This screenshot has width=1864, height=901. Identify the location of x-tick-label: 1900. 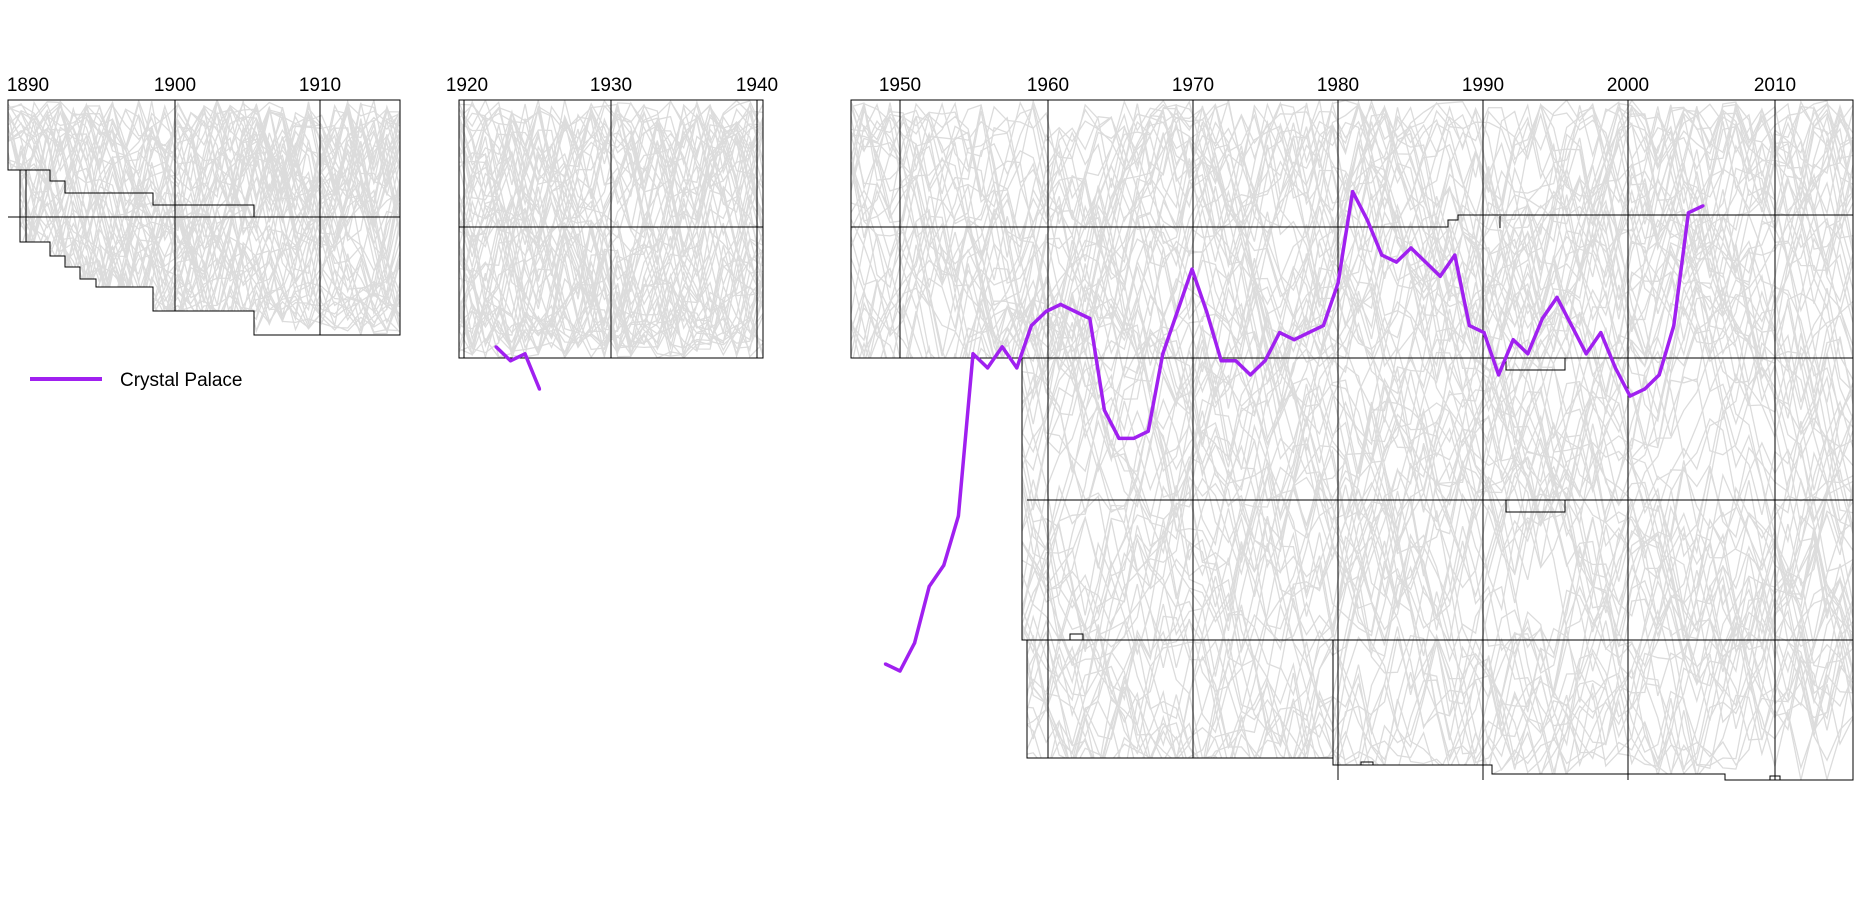
(175, 85).